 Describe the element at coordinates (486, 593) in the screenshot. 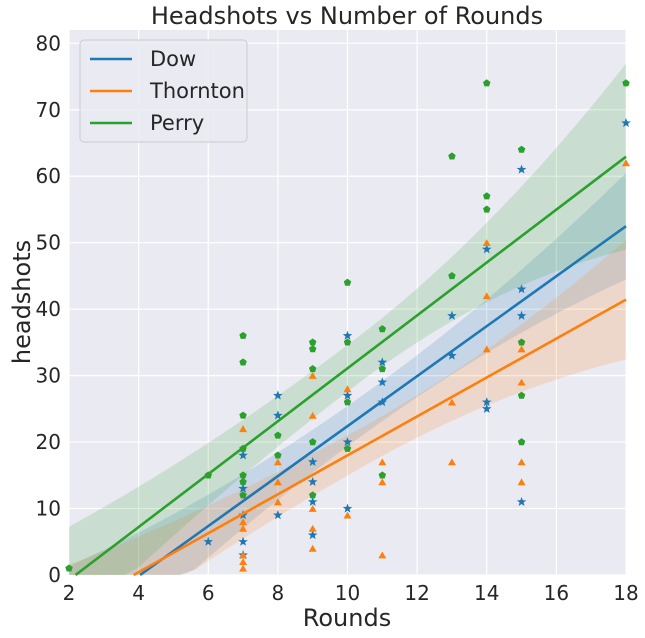

I see `x-tick-label: 14` at that location.